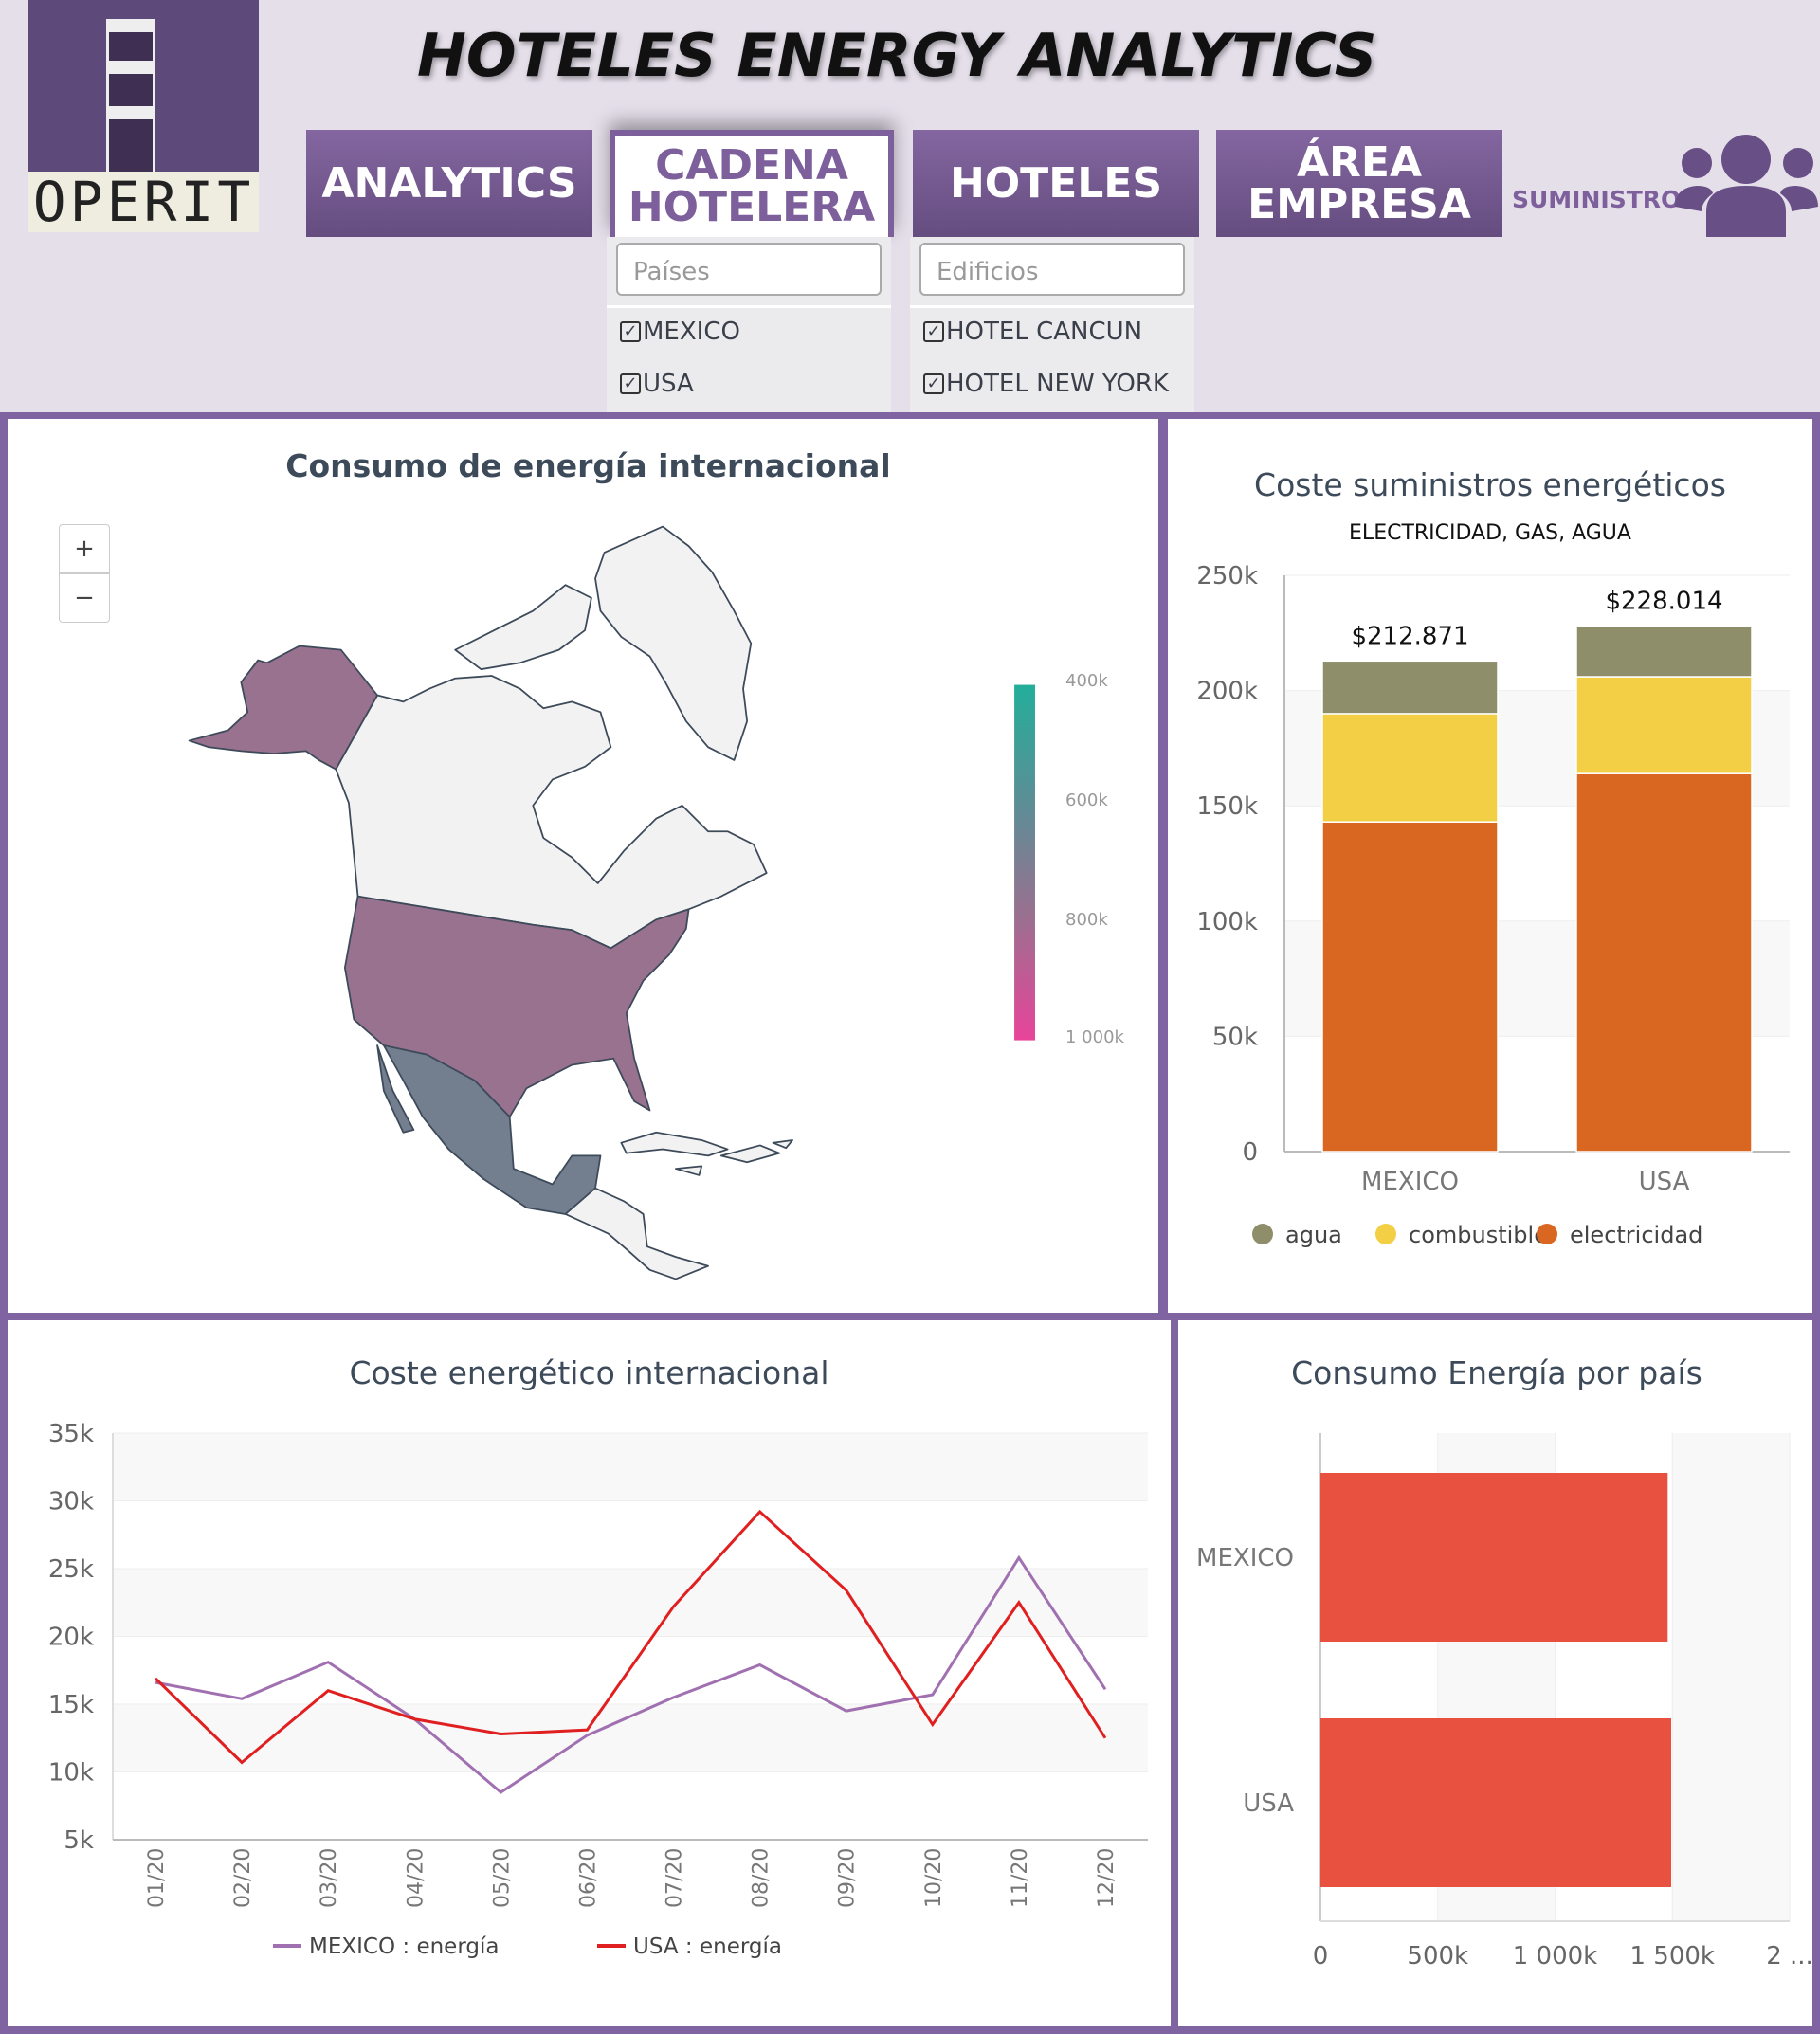 The width and height of the screenshot is (1820, 2034). What do you see at coordinates (1409, 636) in the screenshot?
I see `total-label: $212.871` at bounding box center [1409, 636].